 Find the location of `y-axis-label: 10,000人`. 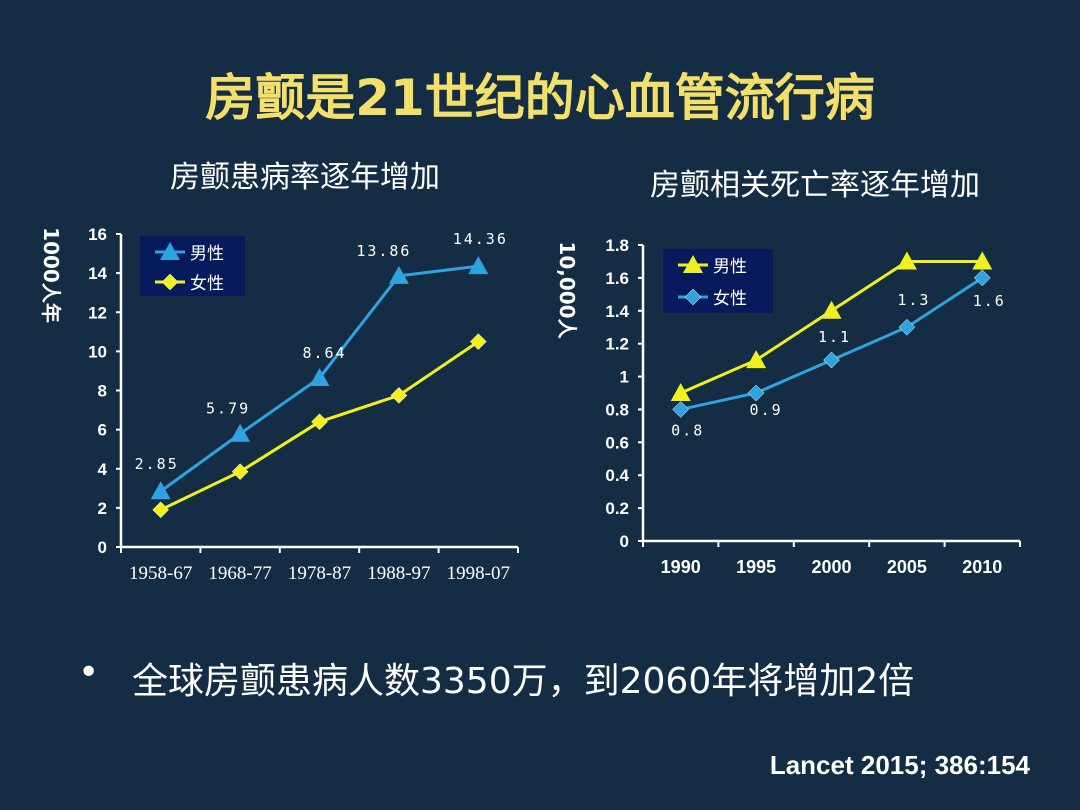

y-axis-label: 10,000人 is located at coordinates (567, 290).